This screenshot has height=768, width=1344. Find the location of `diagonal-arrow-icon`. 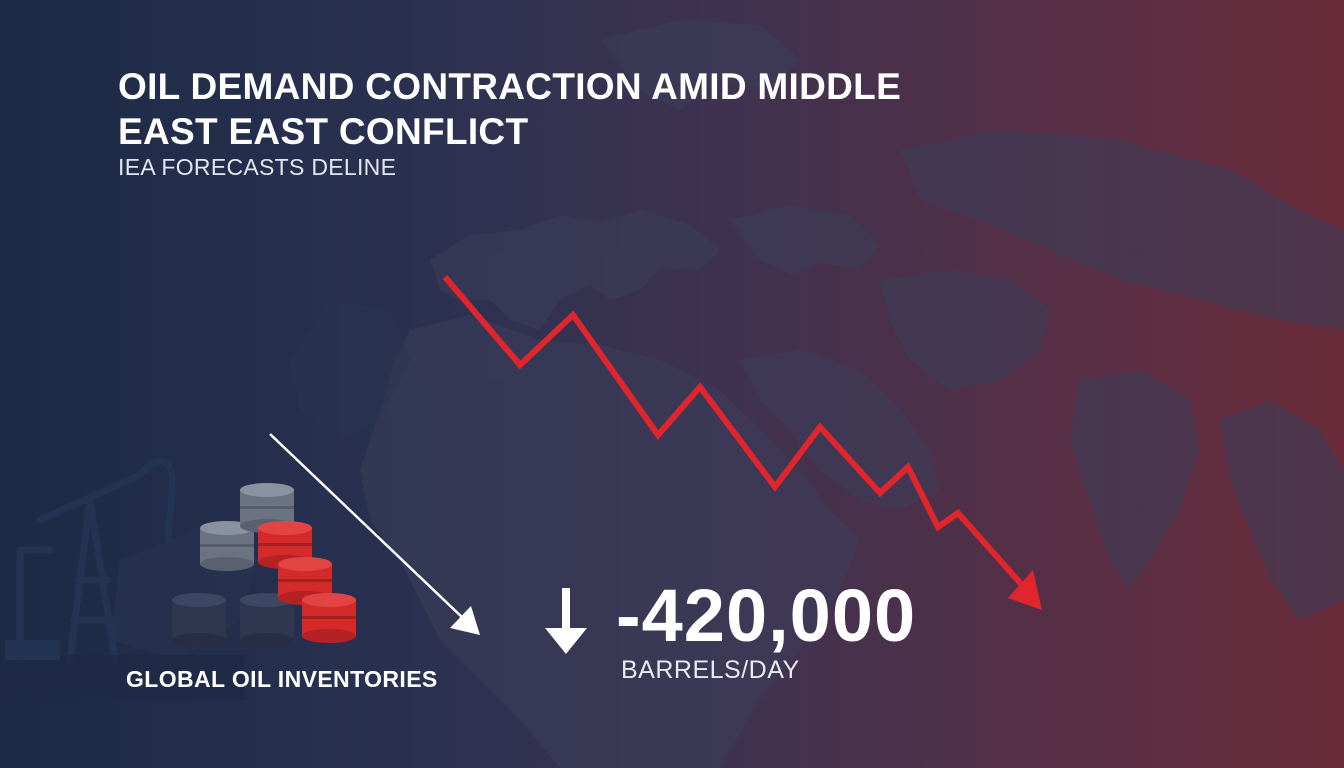

diagonal-arrow-icon is located at coordinates (374, 534).